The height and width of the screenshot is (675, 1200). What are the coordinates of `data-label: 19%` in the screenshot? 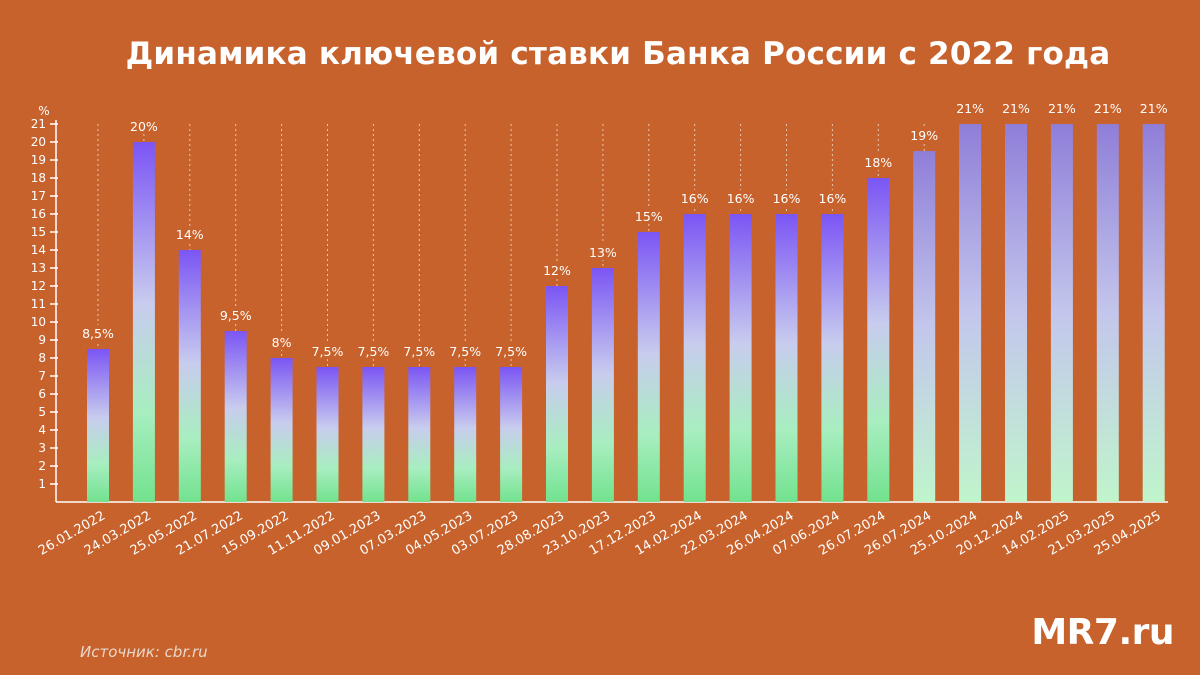 It's located at (924, 135).